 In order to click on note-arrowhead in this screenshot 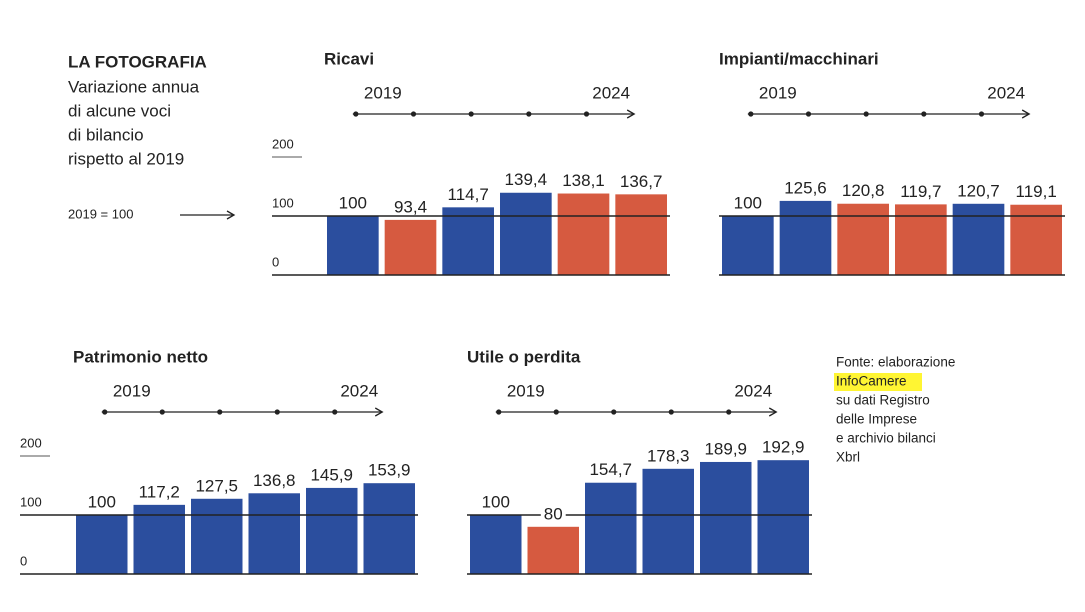, I will do `click(231, 215)`.